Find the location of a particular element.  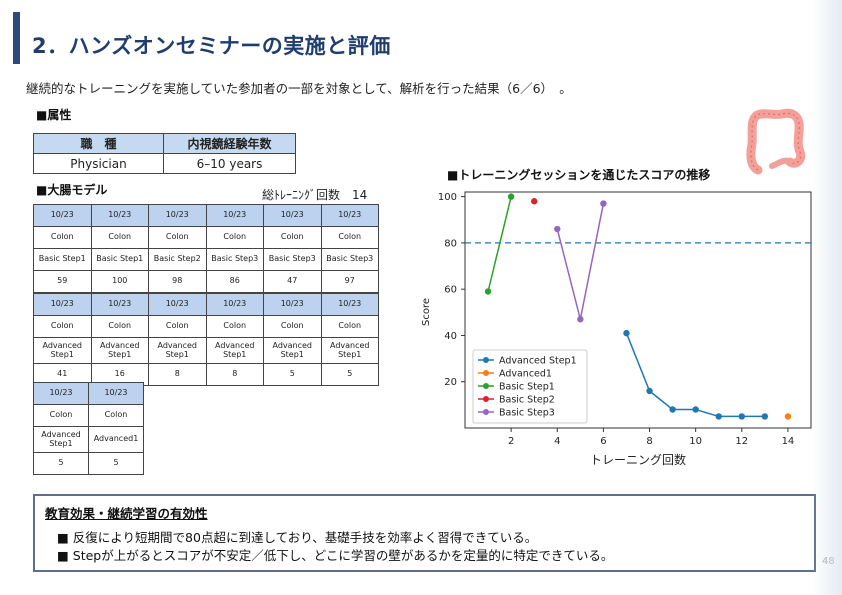

score-cell: 86 is located at coordinates (234, 281).